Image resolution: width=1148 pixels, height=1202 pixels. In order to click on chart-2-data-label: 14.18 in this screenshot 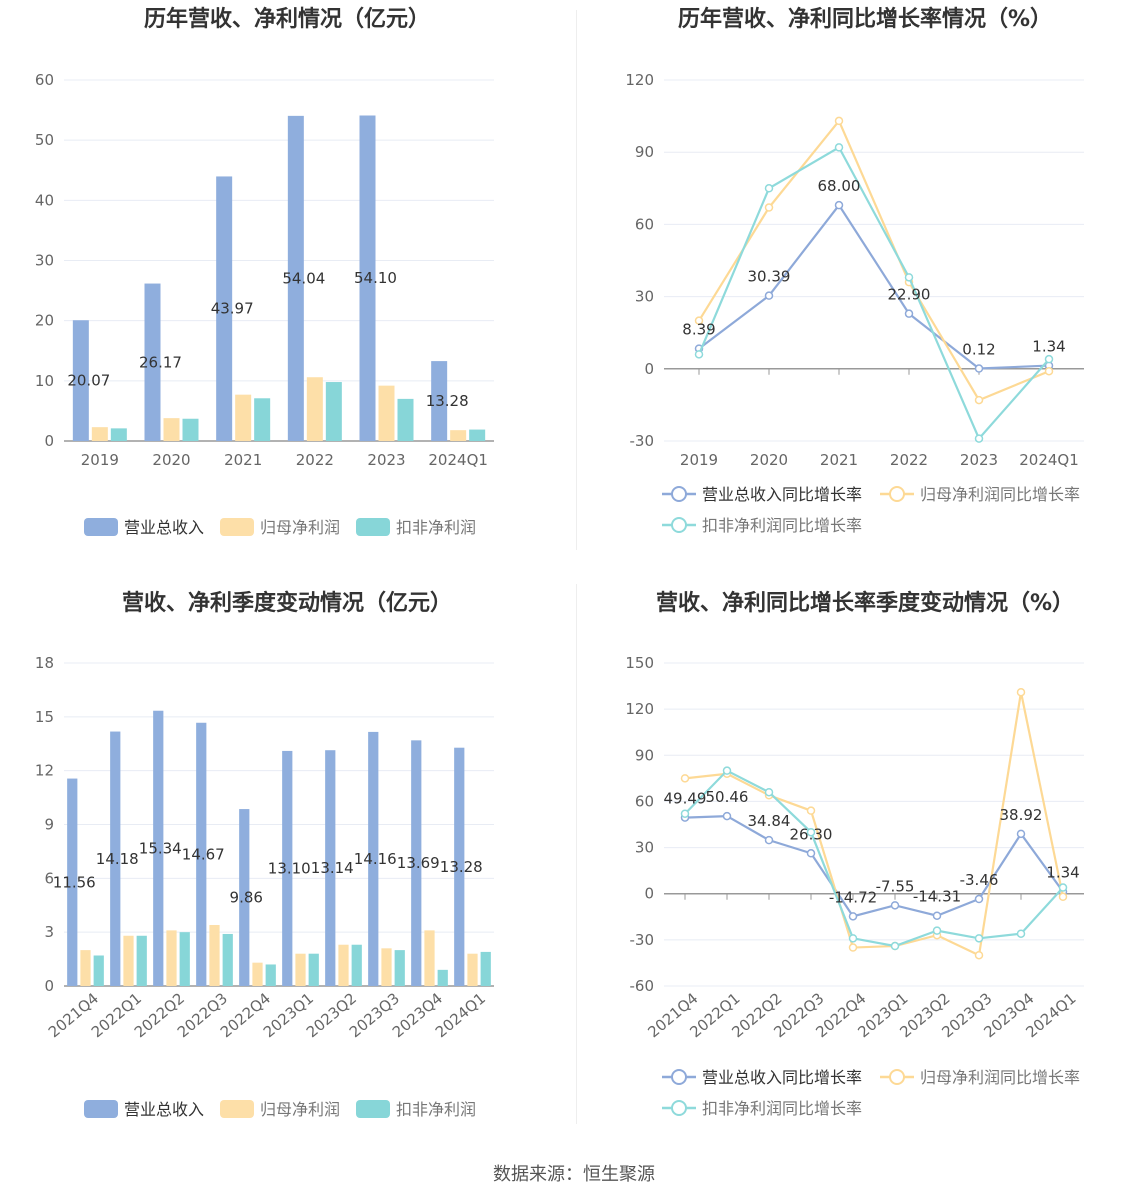, I will do `click(117, 859)`.